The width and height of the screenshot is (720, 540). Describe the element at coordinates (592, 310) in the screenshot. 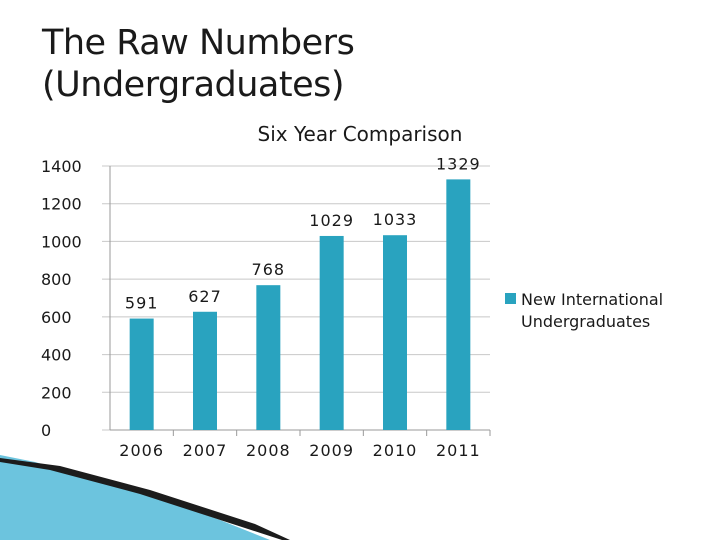

I see `legend-label: New International Undergraduates` at that location.